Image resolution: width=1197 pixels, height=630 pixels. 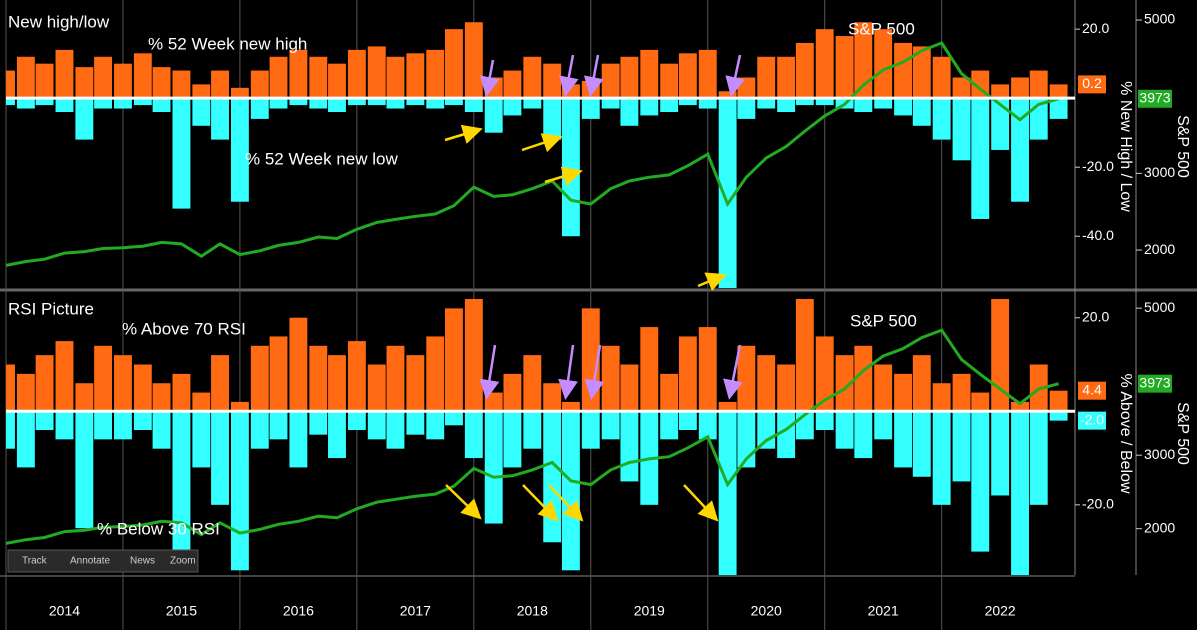 I want to click on y2-tick-label: 3000, so click(x=1159, y=454).